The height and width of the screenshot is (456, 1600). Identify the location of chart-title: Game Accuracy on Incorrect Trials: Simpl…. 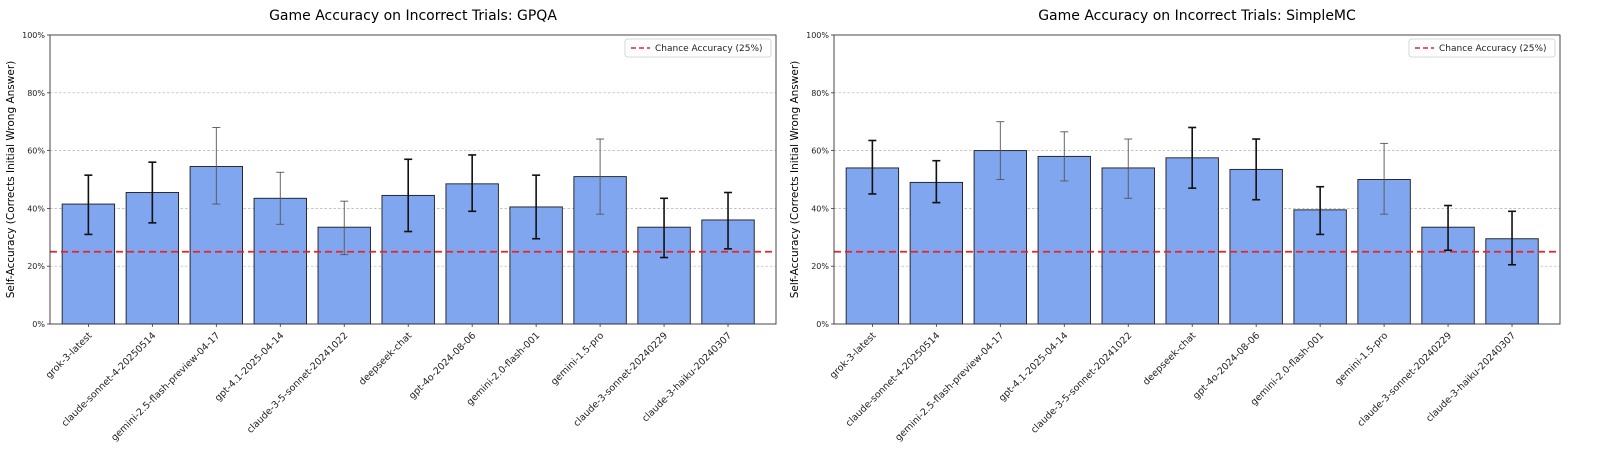
(1197, 16).